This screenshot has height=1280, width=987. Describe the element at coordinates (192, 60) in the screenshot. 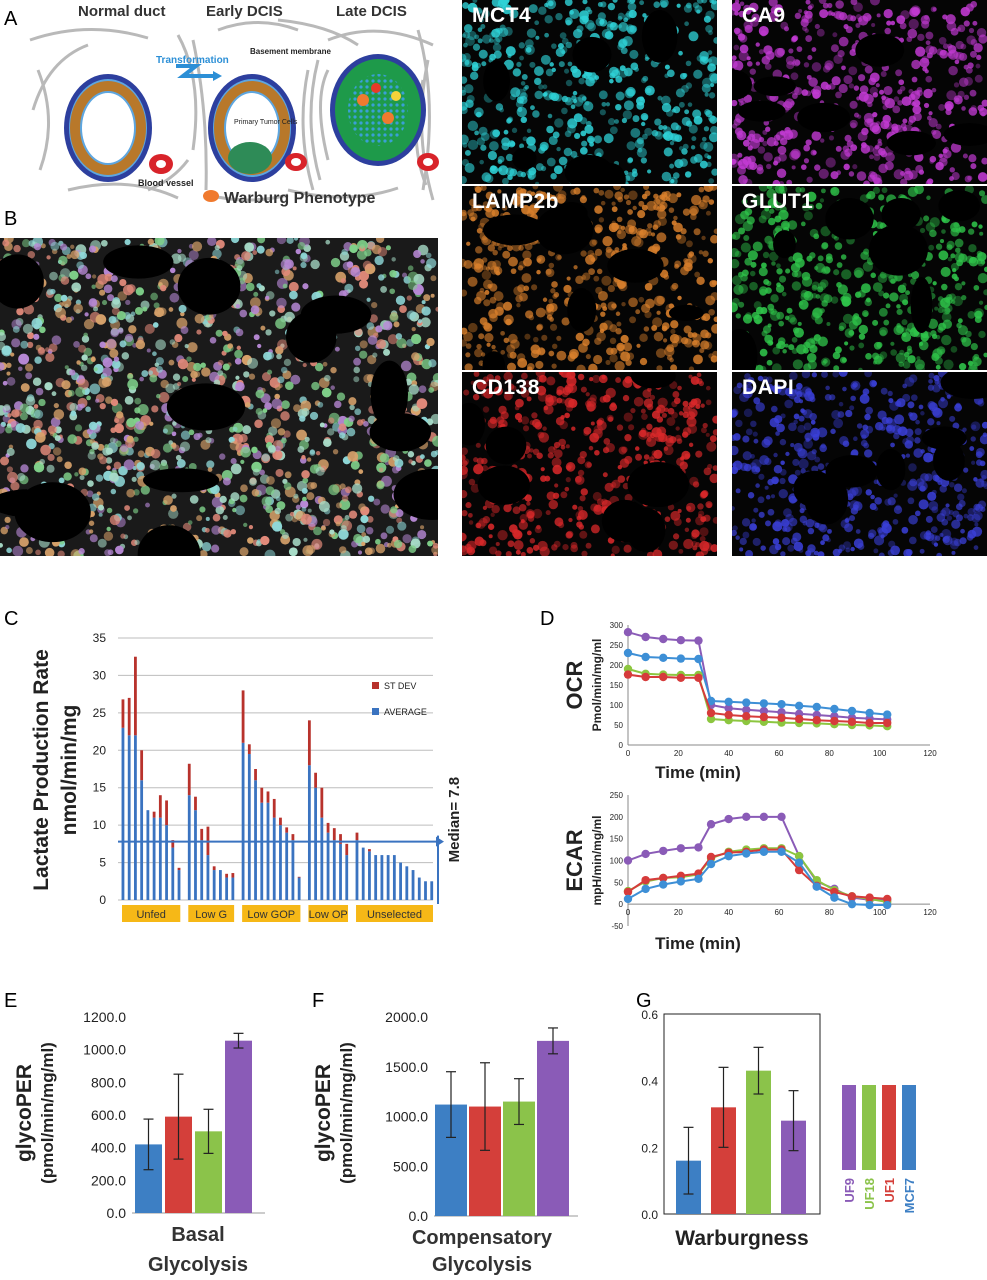

I see `label-transformation: Transformation` at that location.